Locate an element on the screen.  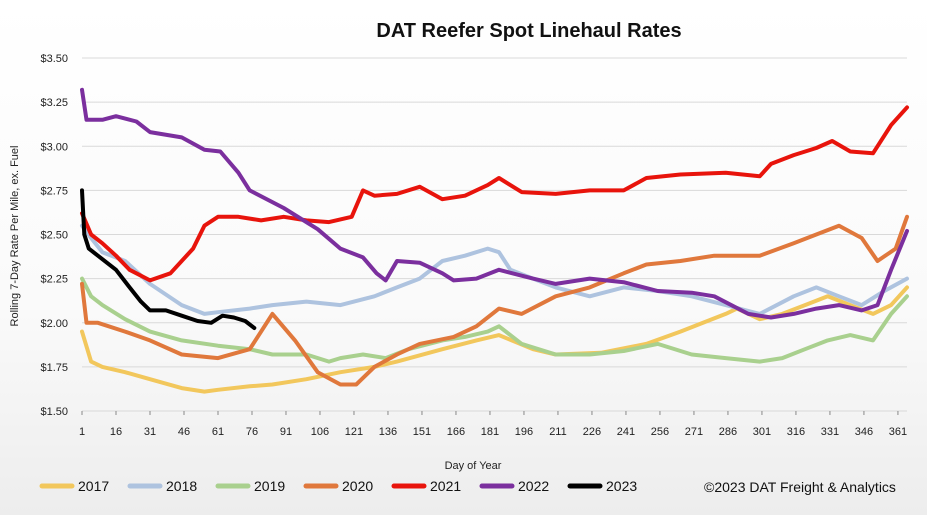
x-tick-label-8: 121 is located at coordinates (354, 432).